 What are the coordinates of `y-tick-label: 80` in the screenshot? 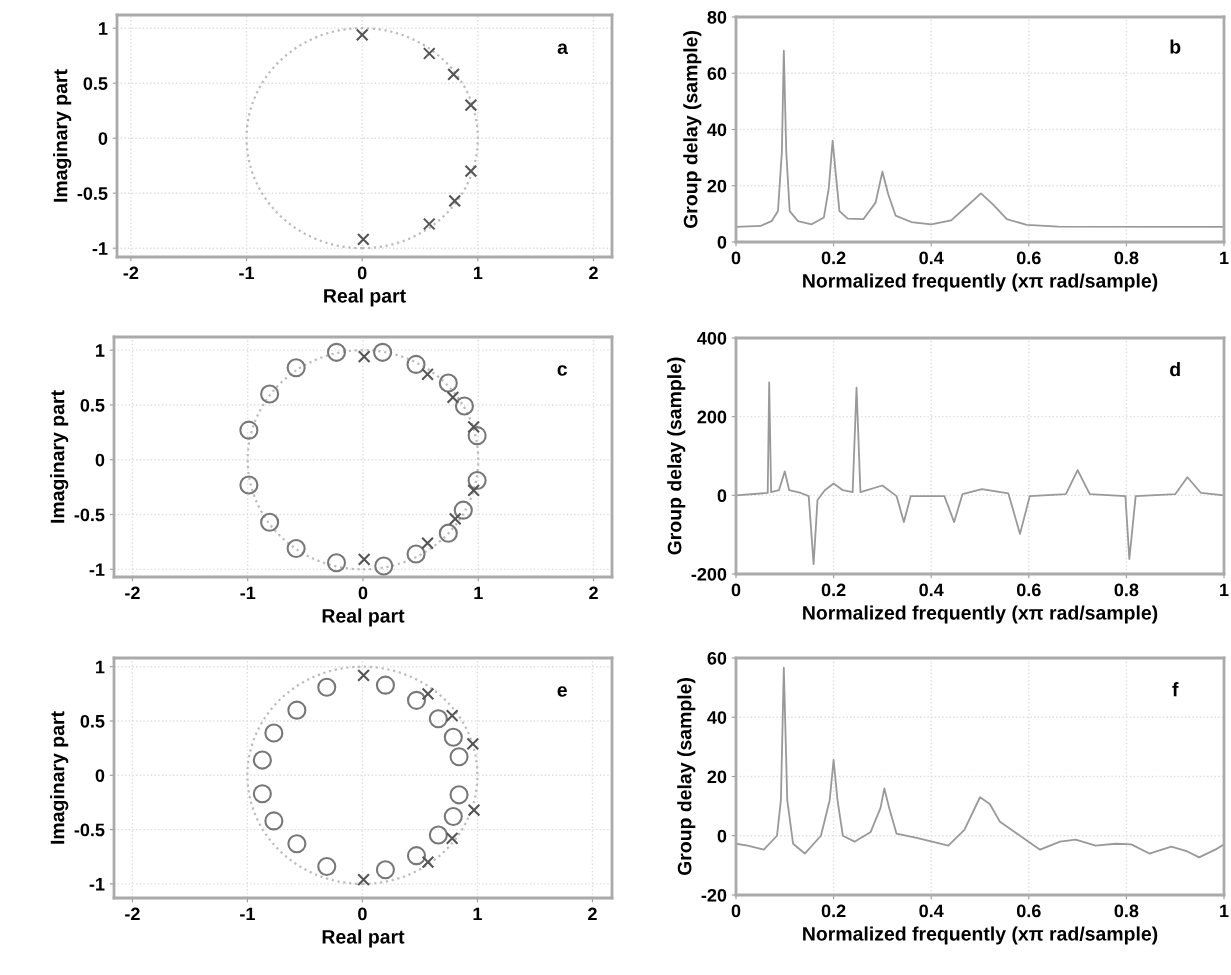 It's located at (717, 17).